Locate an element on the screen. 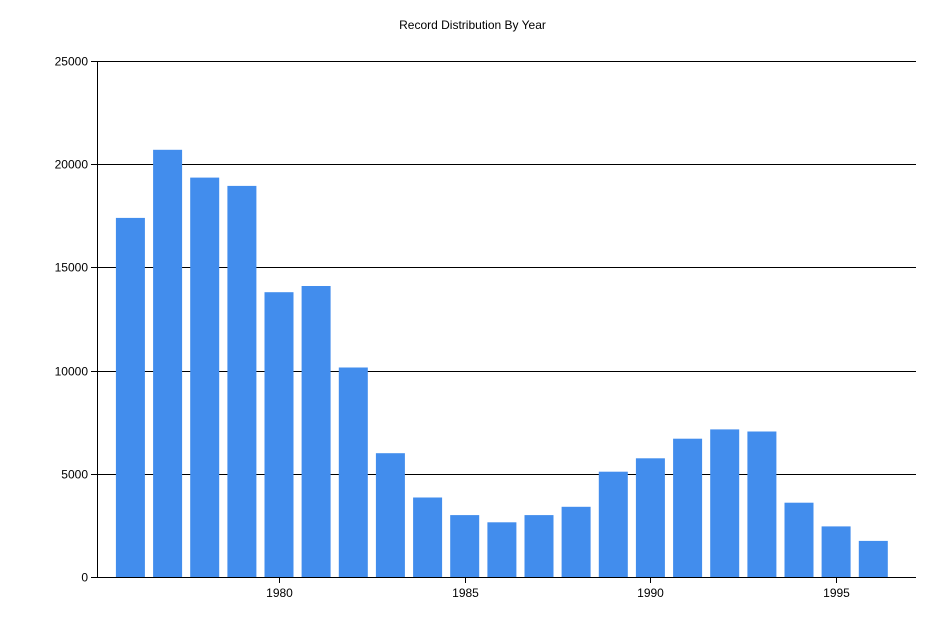 This screenshot has width=945, height=630. bar-1996 is located at coordinates (873, 558).